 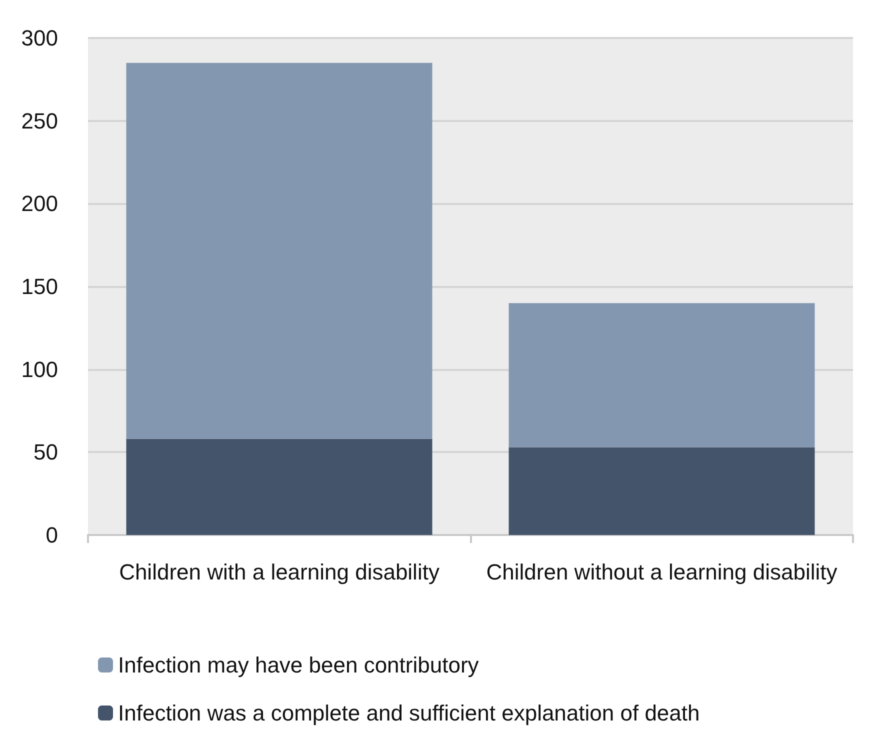 I want to click on x-tick-label: Children without a learning disability, so click(x=662, y=572).